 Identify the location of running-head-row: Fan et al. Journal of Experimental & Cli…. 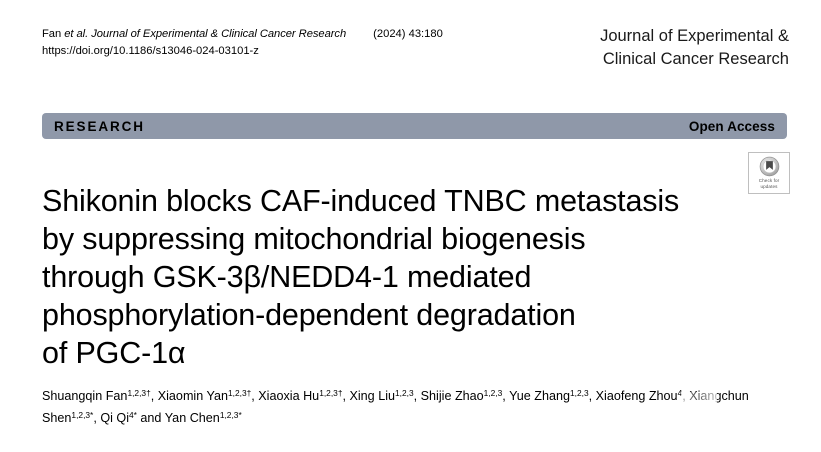
(412, 34).